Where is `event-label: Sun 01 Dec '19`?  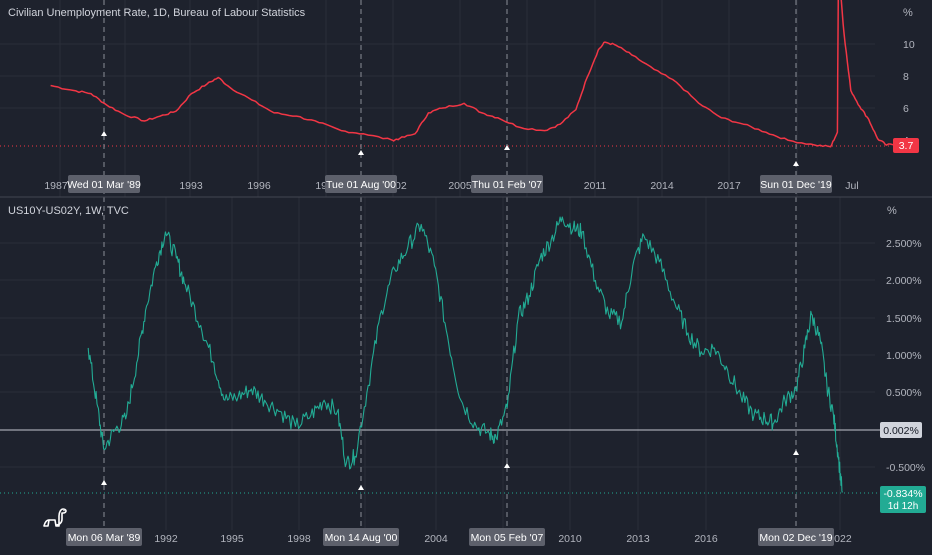 event-label: Sun 01 Dec '19 is located at coordinates (796, 185).